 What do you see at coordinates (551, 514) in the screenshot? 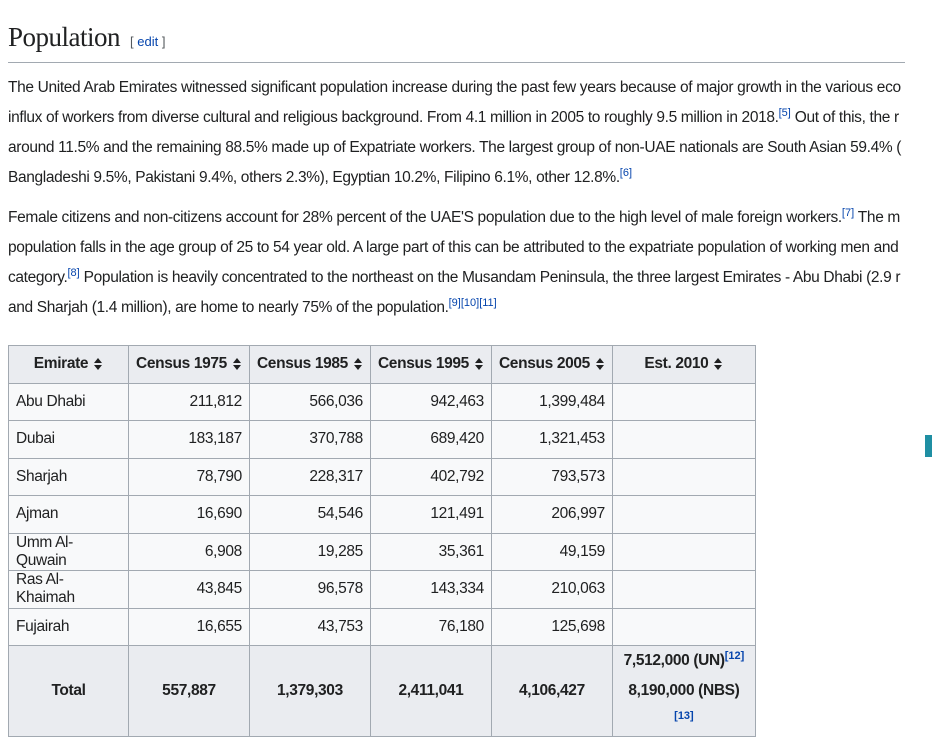
I see `cell: 206,997` at bounding box center [551, 514].